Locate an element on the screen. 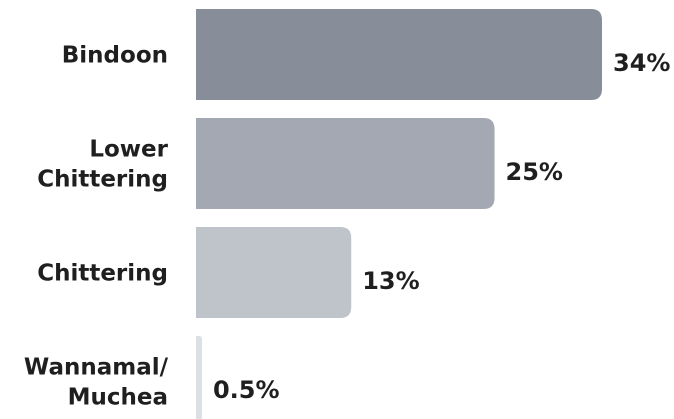  value-label-chittering: 13% is located at coordinates (390, 281).